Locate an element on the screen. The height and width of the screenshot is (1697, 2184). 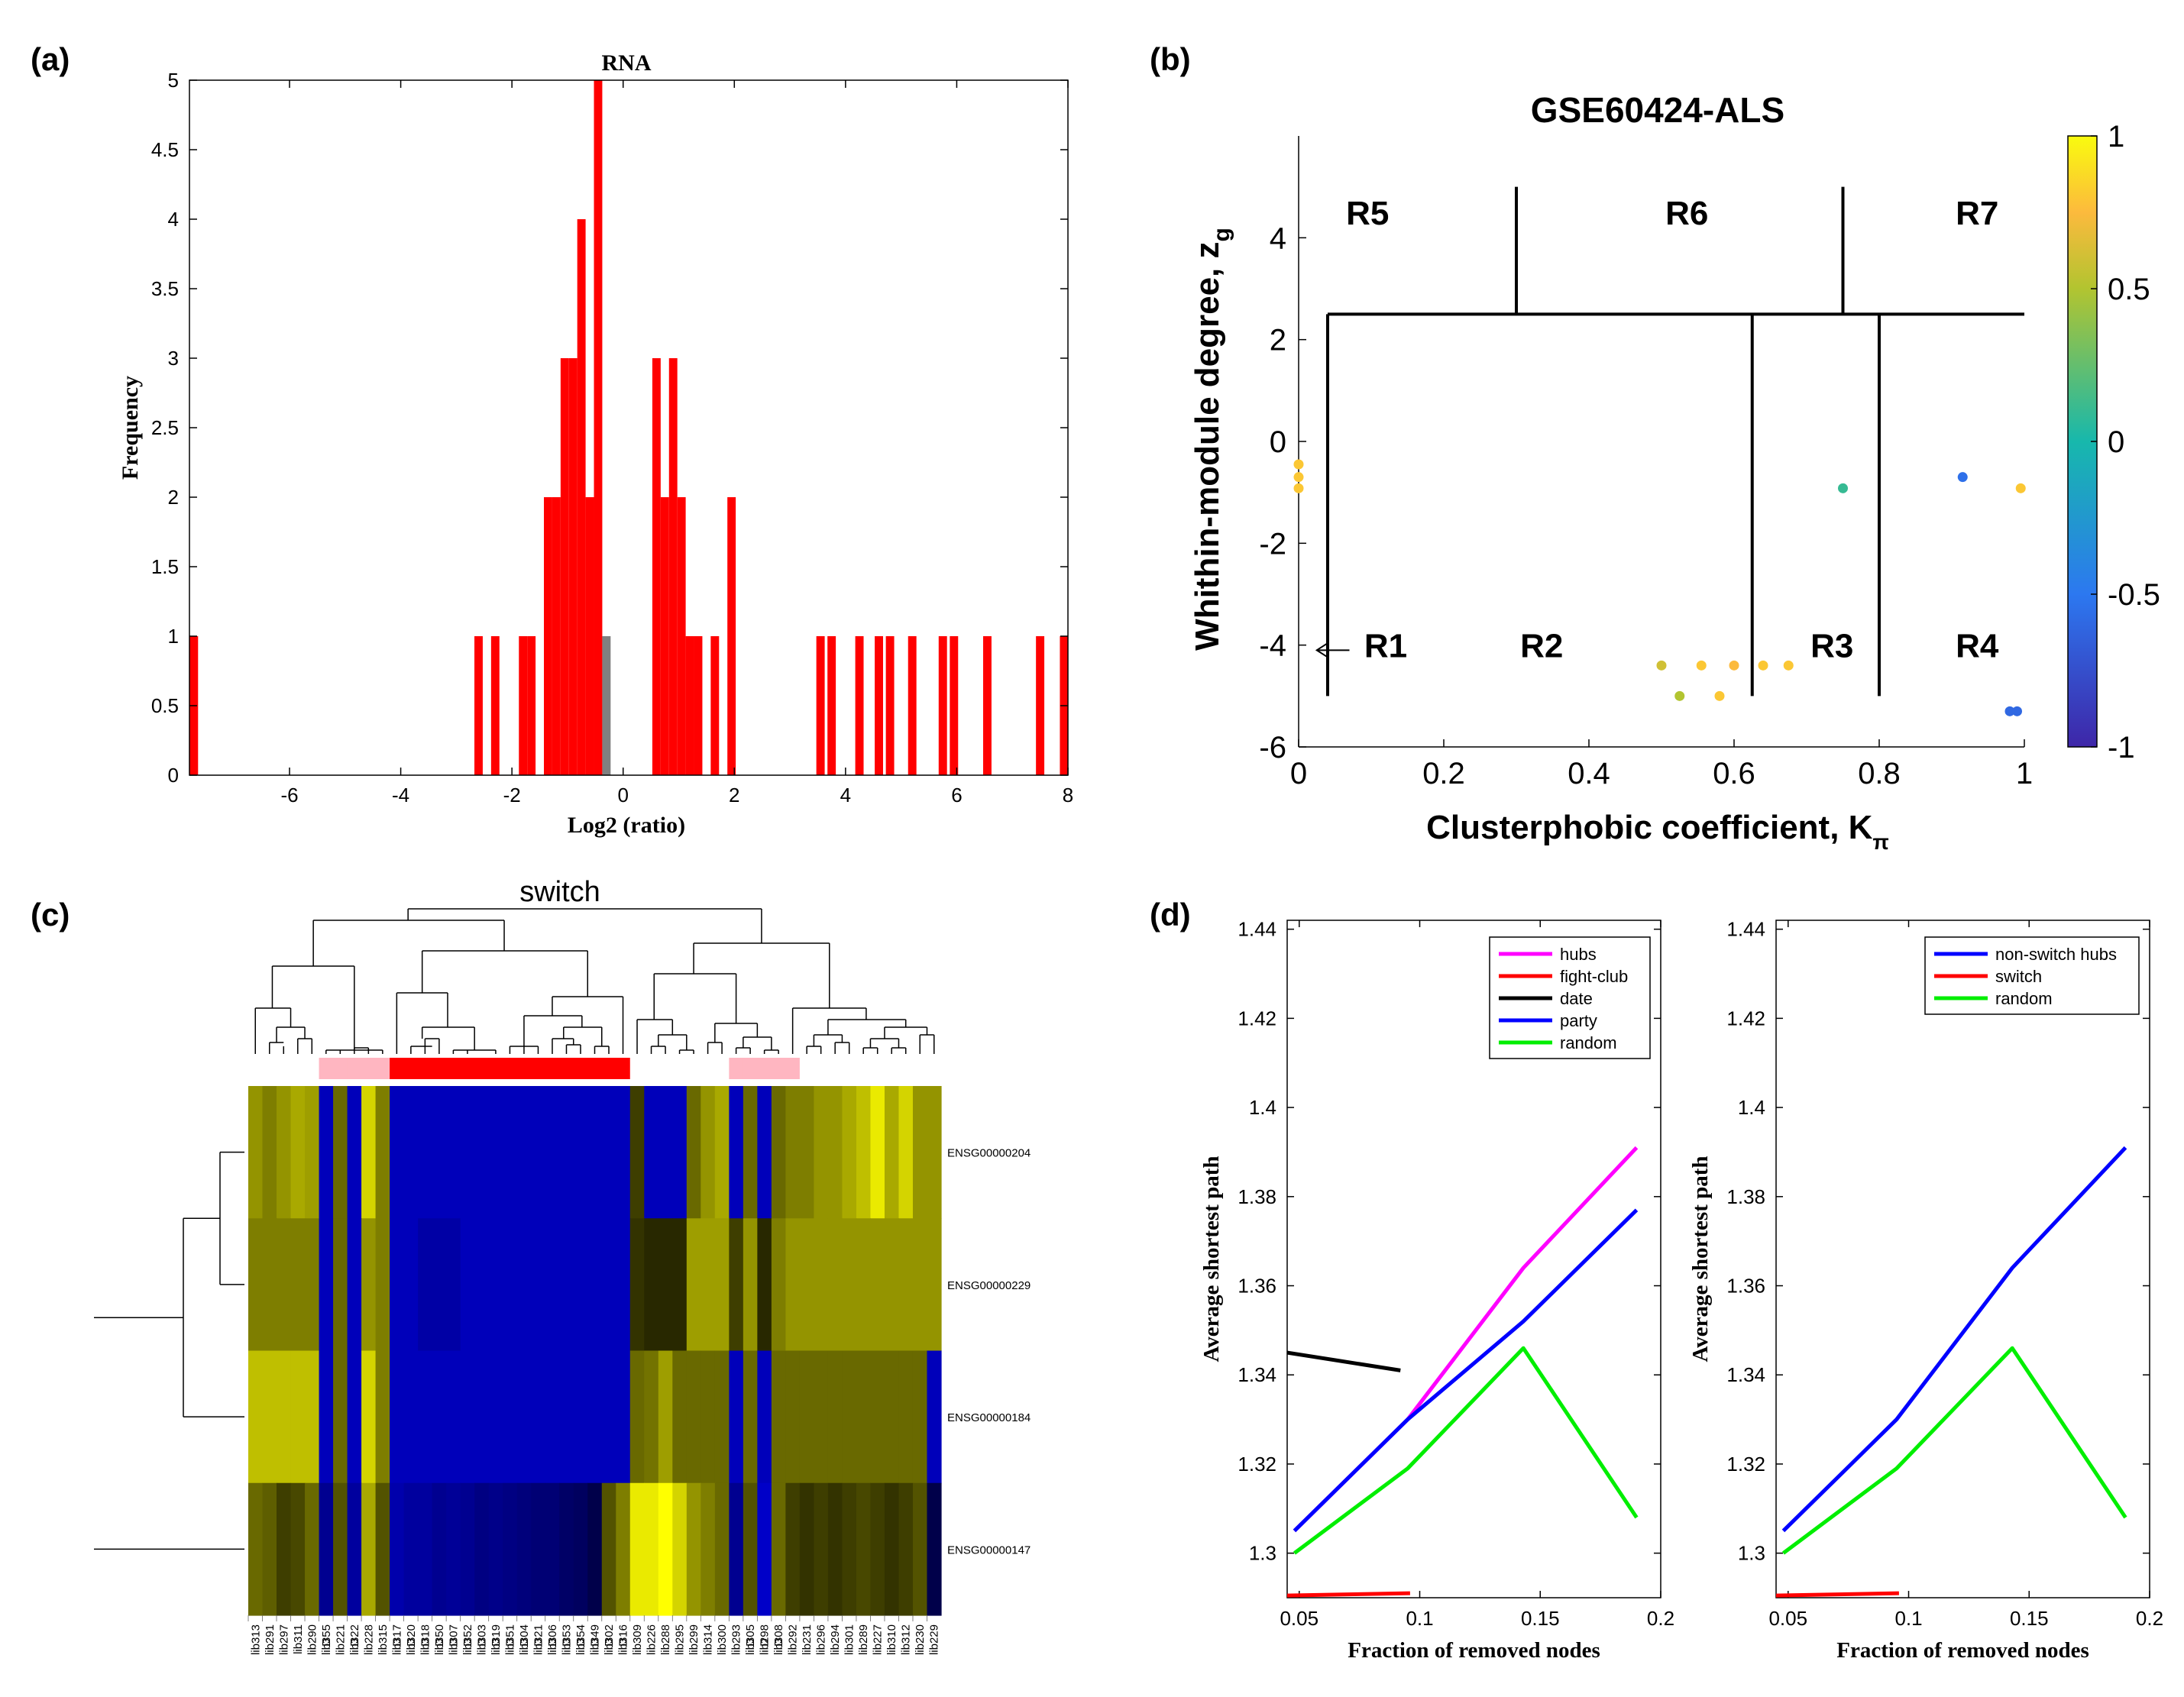
panel-label-d: (d) is located at coordinates (1171, 915).